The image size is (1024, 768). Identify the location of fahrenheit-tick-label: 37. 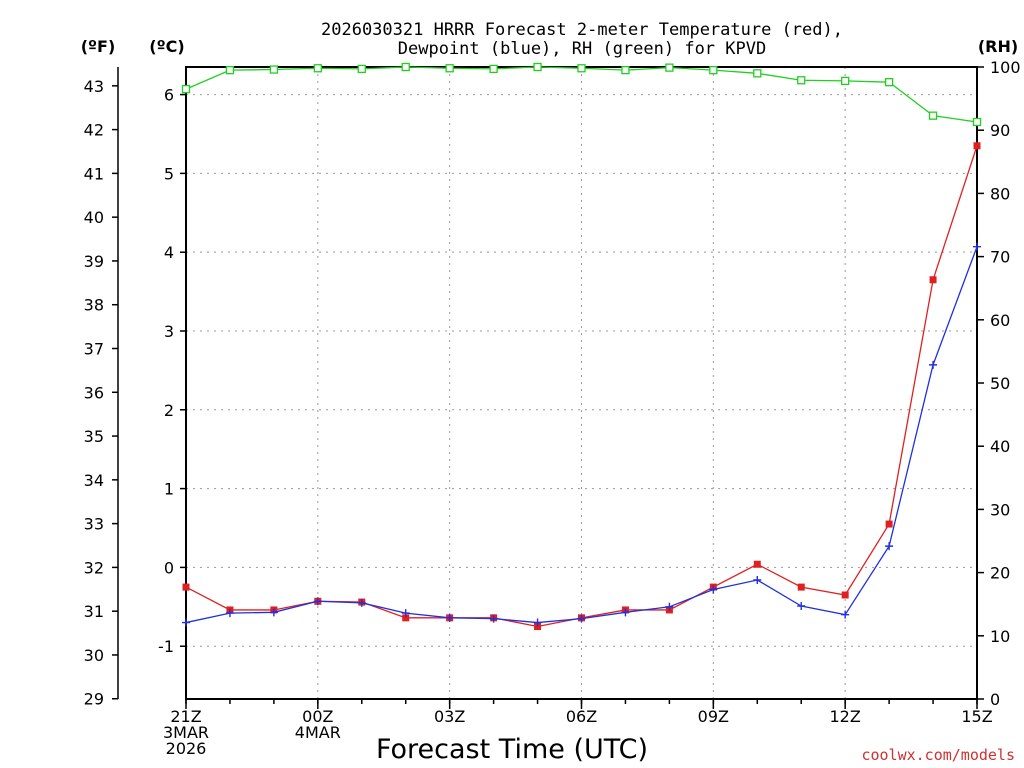
(94, 349).